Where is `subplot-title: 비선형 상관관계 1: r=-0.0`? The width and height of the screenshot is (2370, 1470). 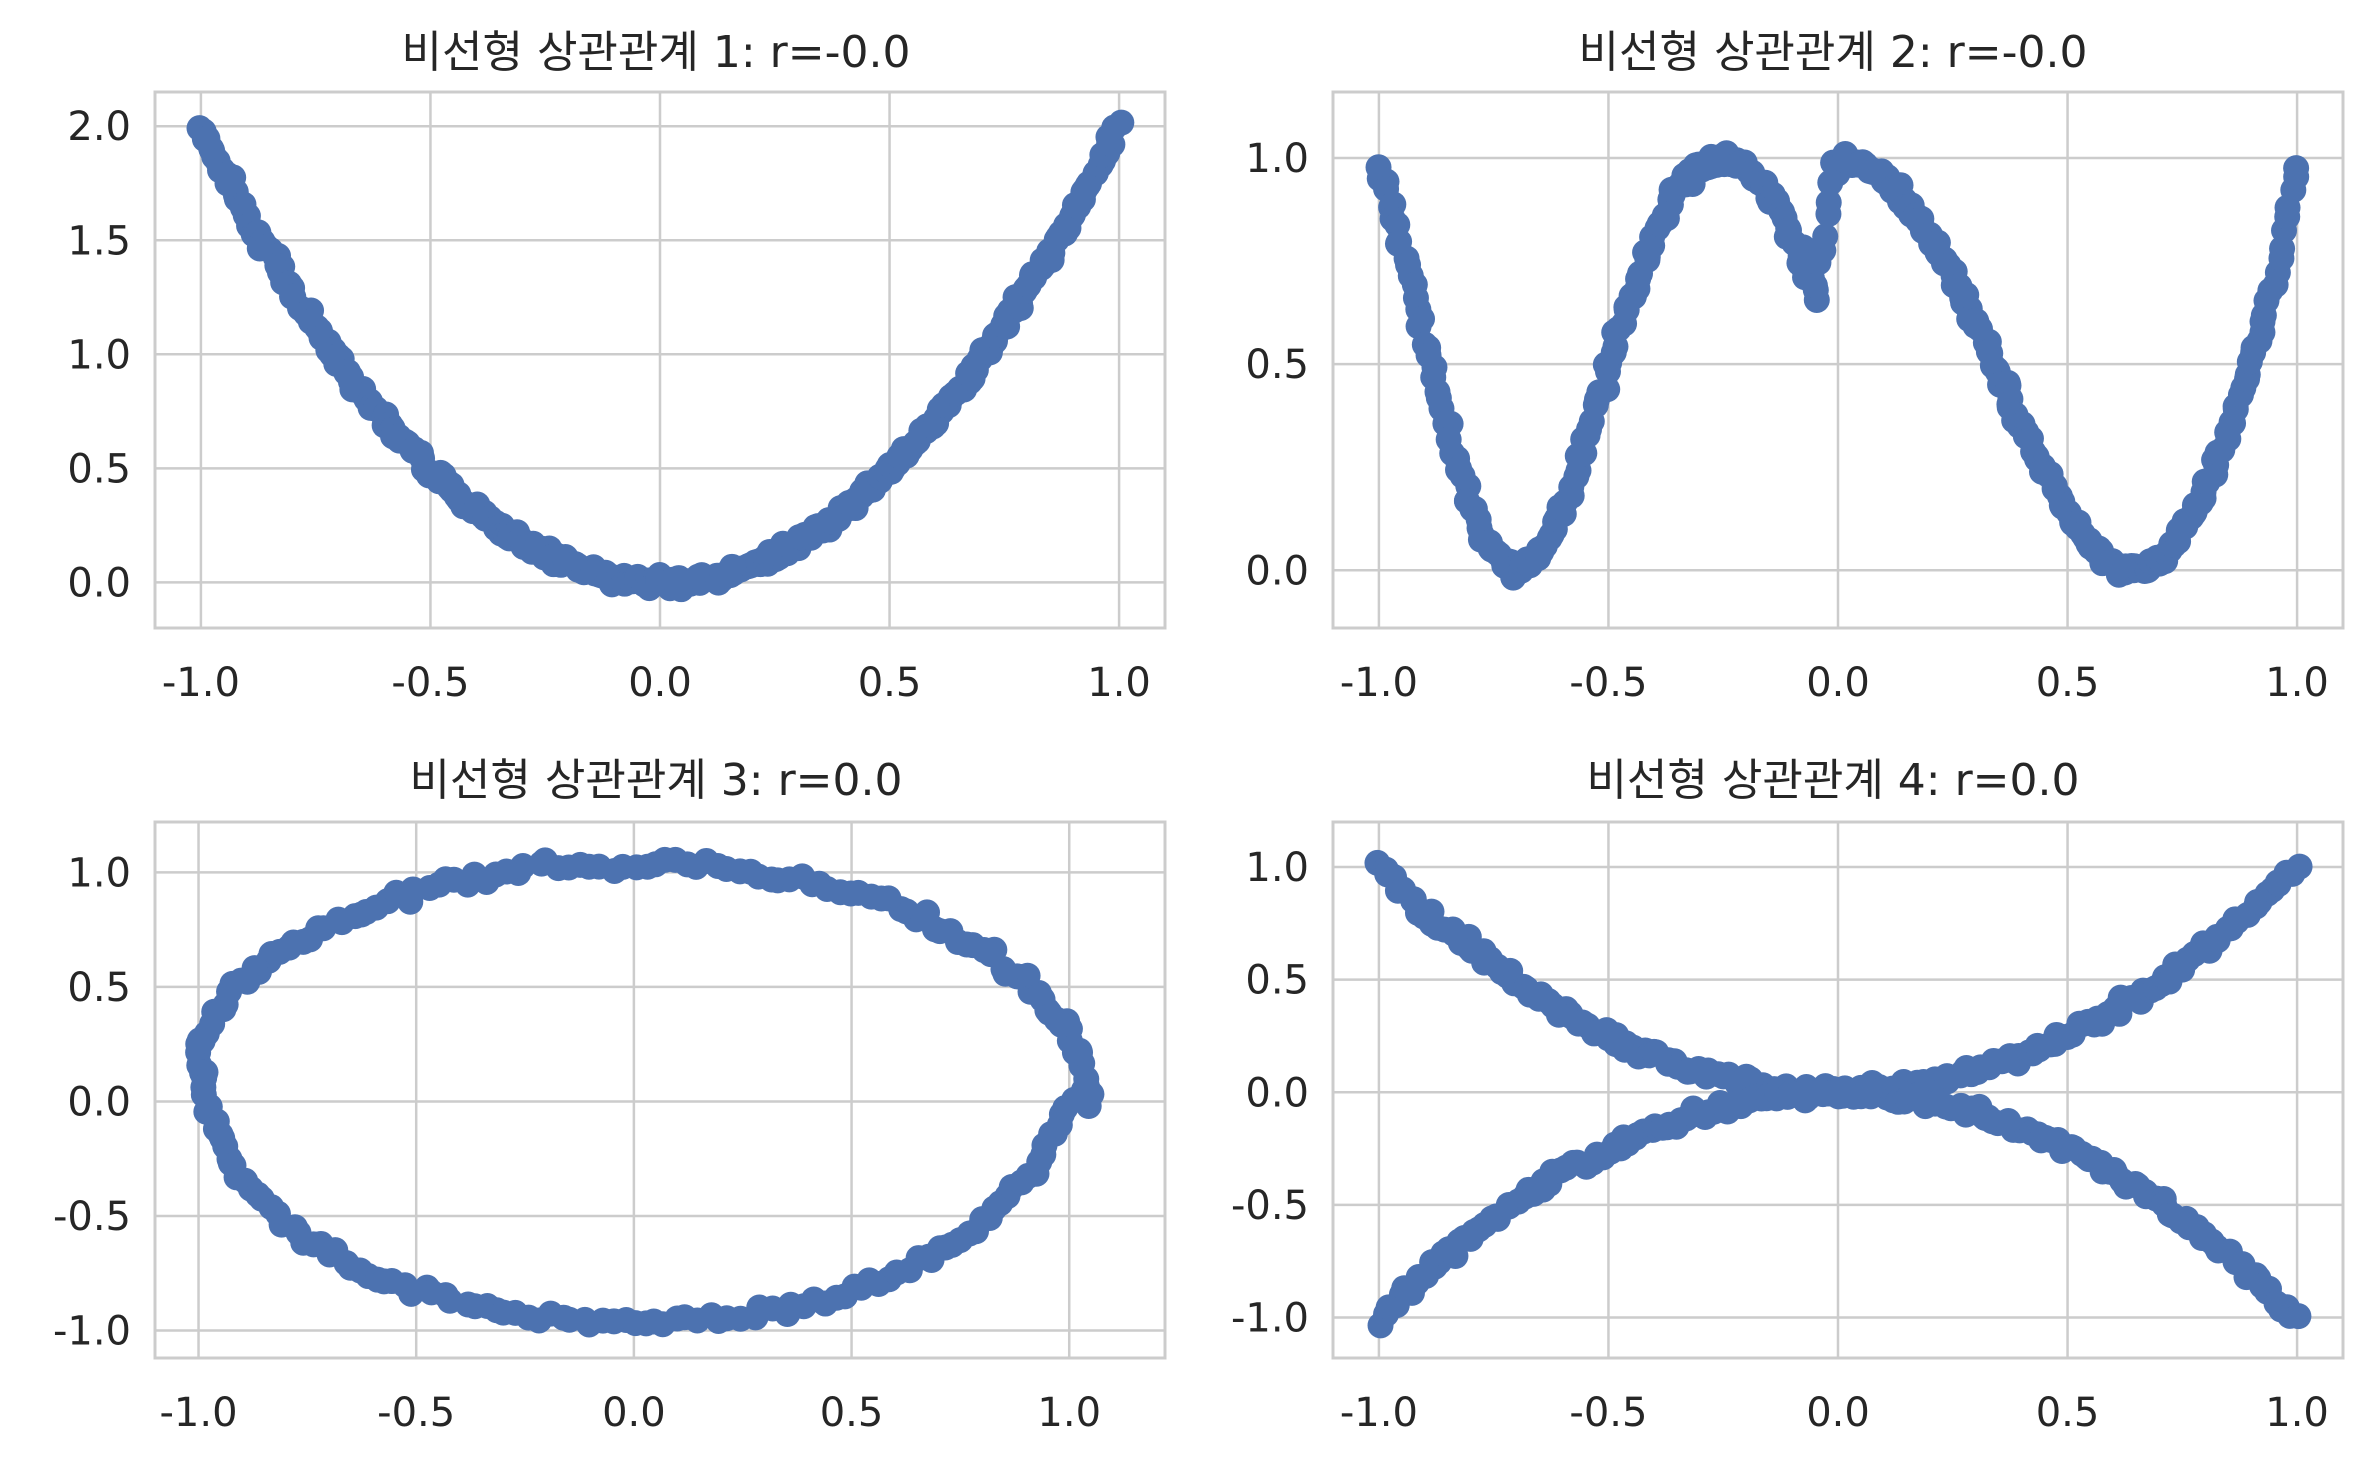 subplot-title: 비선형 상관관계 1: r=-0.0 is located at coordinates (656, 52).